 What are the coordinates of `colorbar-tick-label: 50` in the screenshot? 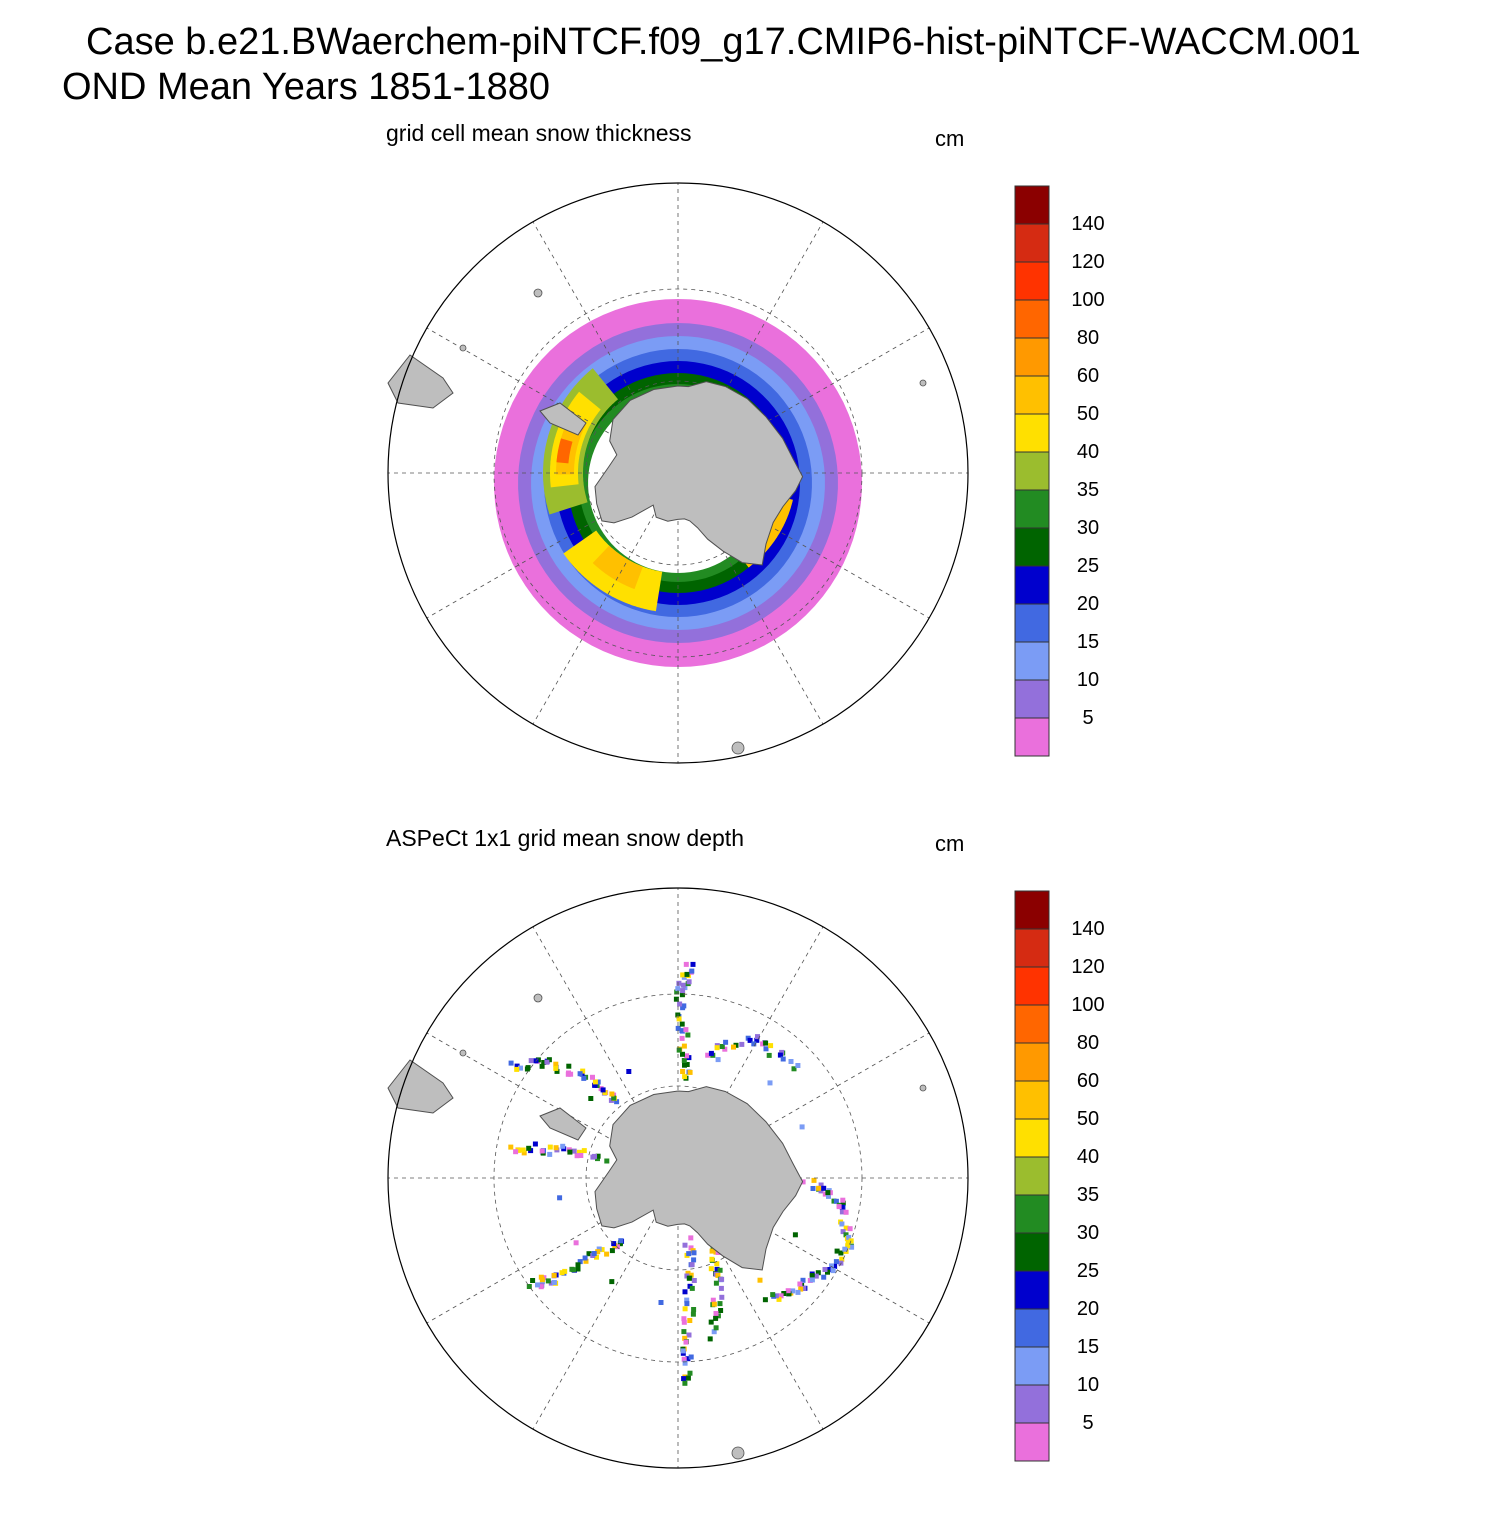 It's located at (1088, 414).